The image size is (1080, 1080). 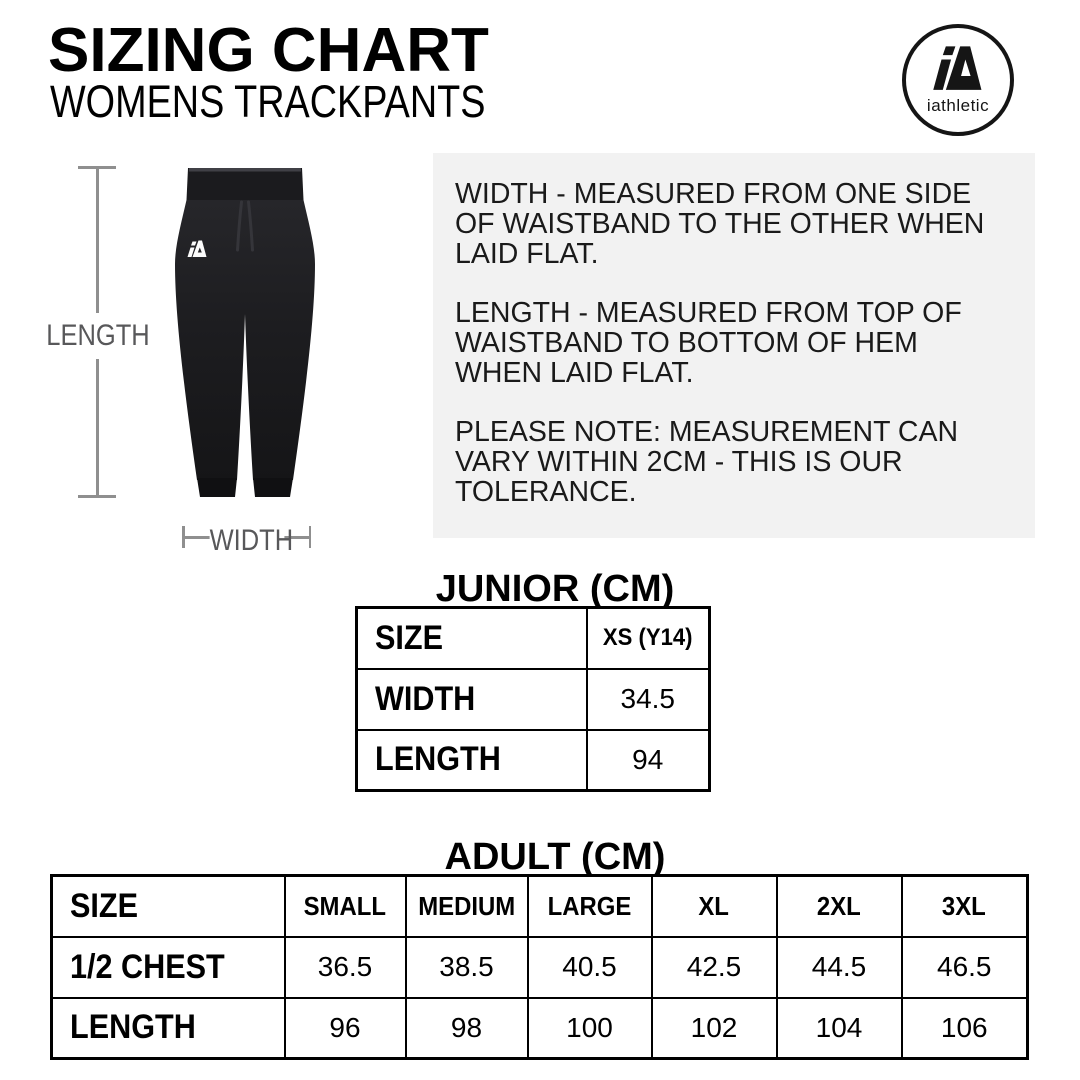 What do you see at coordinates (183, 537) in the screenshot?
I see `width-cap-left` at bounding box center [183, 537].